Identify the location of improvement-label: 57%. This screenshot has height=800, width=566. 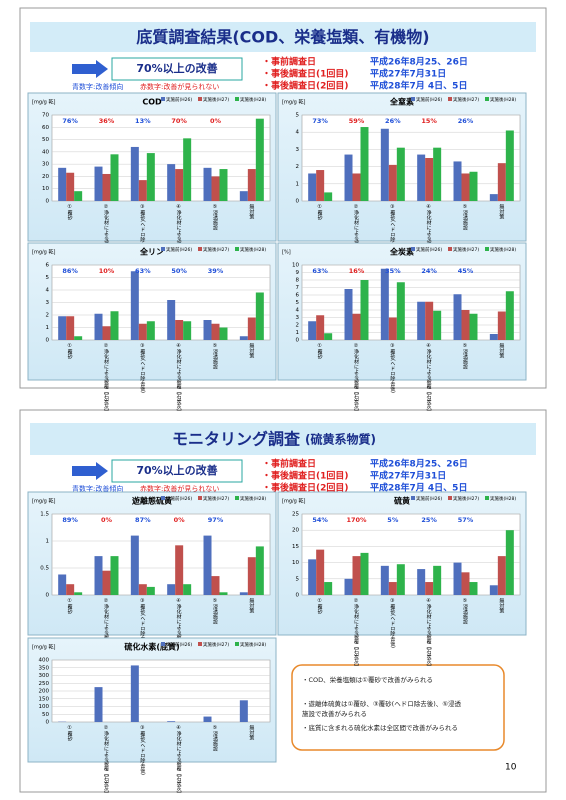
(466, 520).